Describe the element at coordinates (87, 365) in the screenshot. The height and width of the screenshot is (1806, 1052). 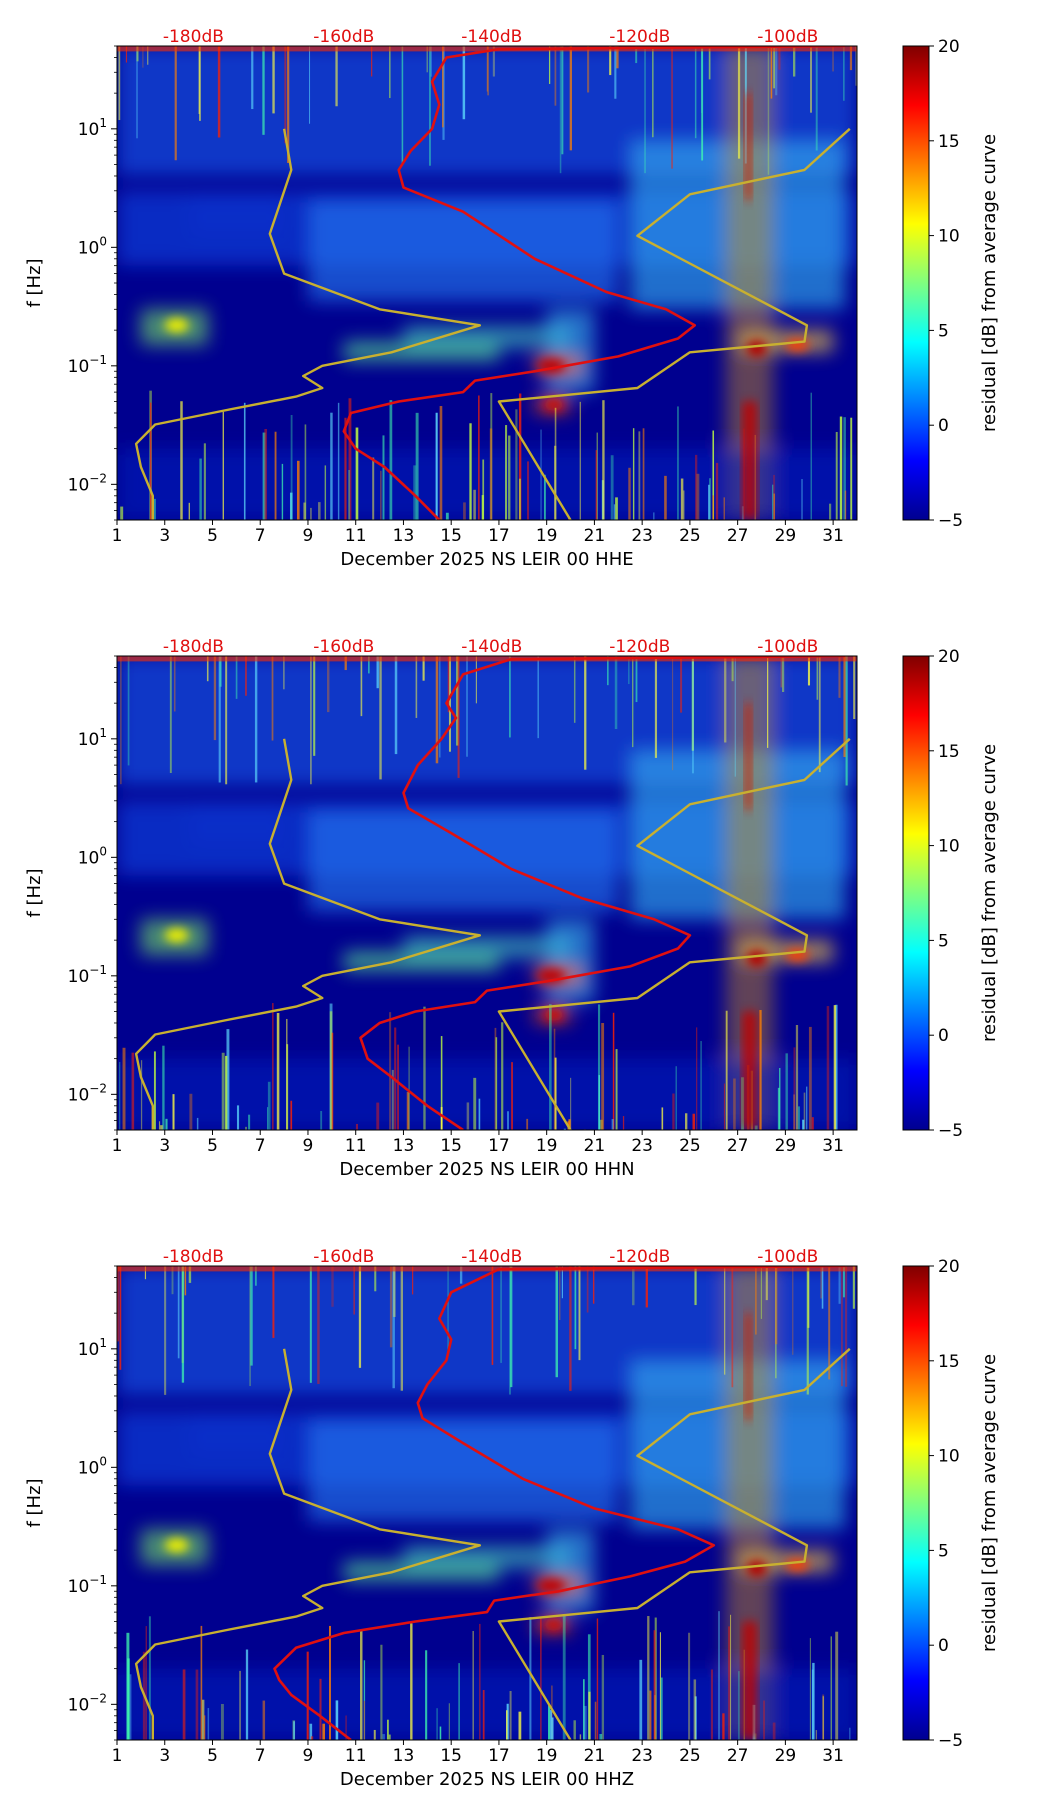
I see `y-tick-label: 10⁻¹` at that location.